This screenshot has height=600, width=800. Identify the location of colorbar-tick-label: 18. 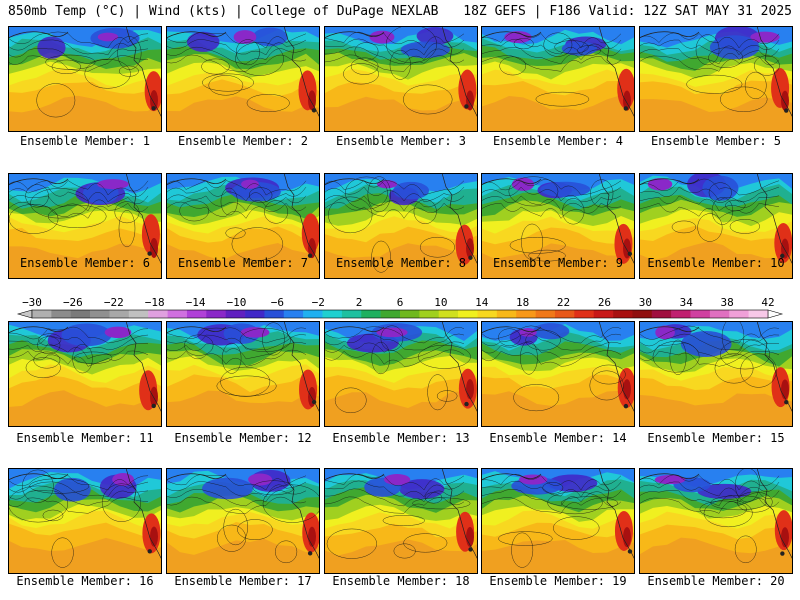
(522, 302).